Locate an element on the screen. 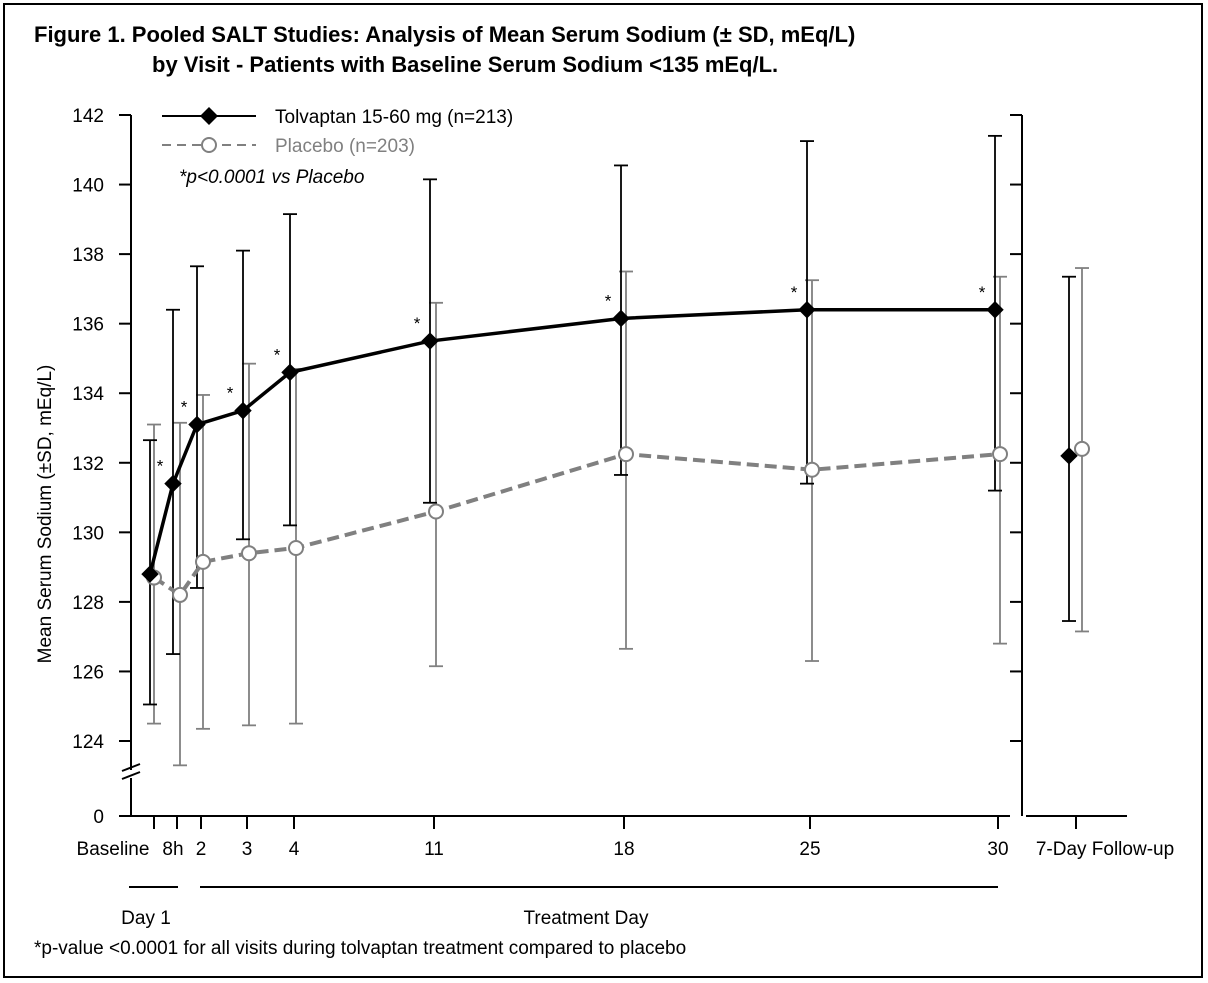  x-tick-label: 30 is located at coordinates (997, 849).